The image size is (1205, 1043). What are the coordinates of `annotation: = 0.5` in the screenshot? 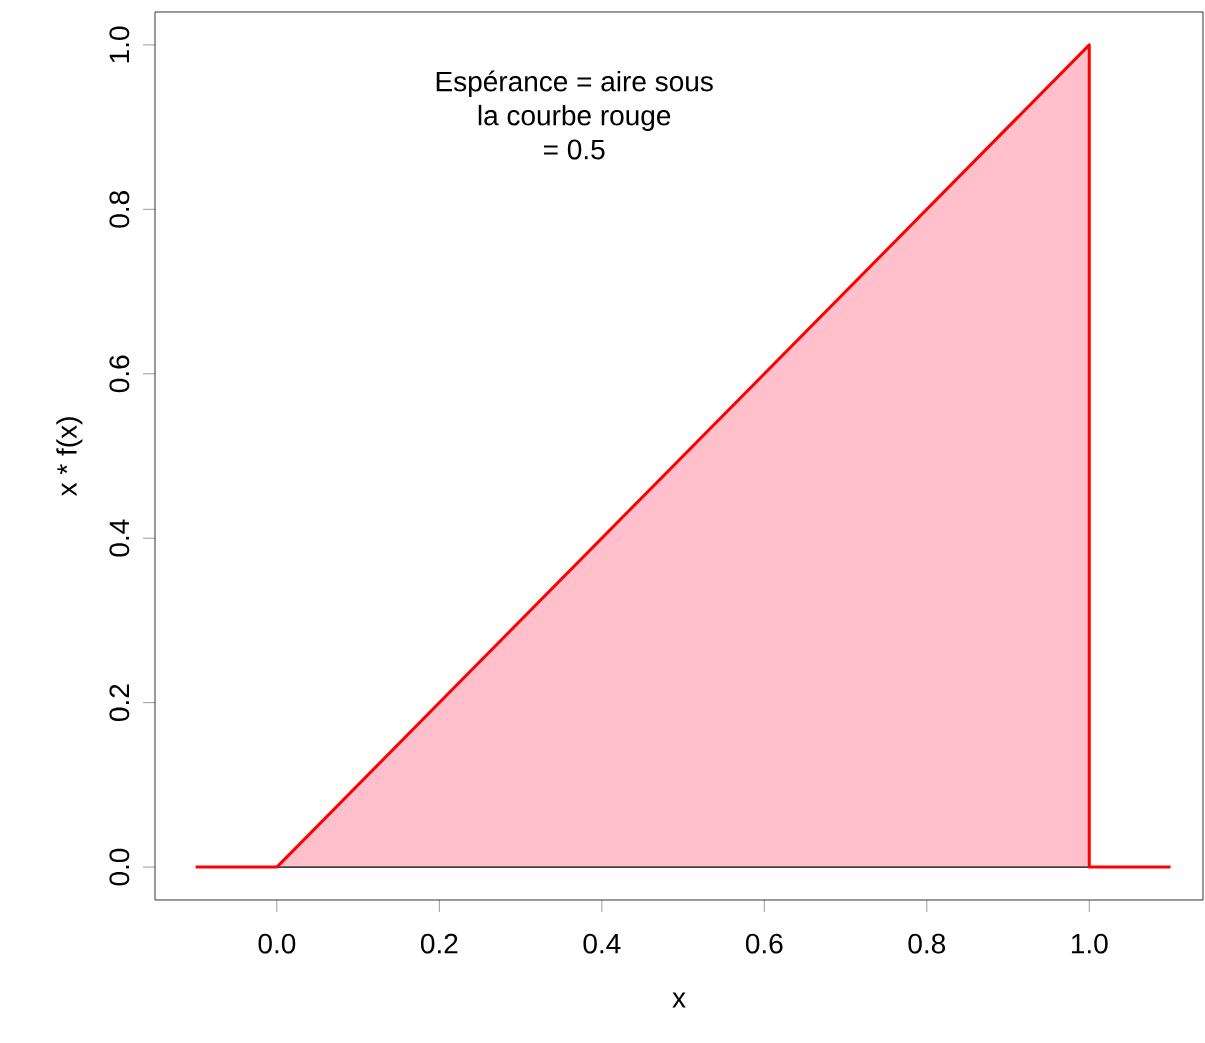 It's located at (574, 149).